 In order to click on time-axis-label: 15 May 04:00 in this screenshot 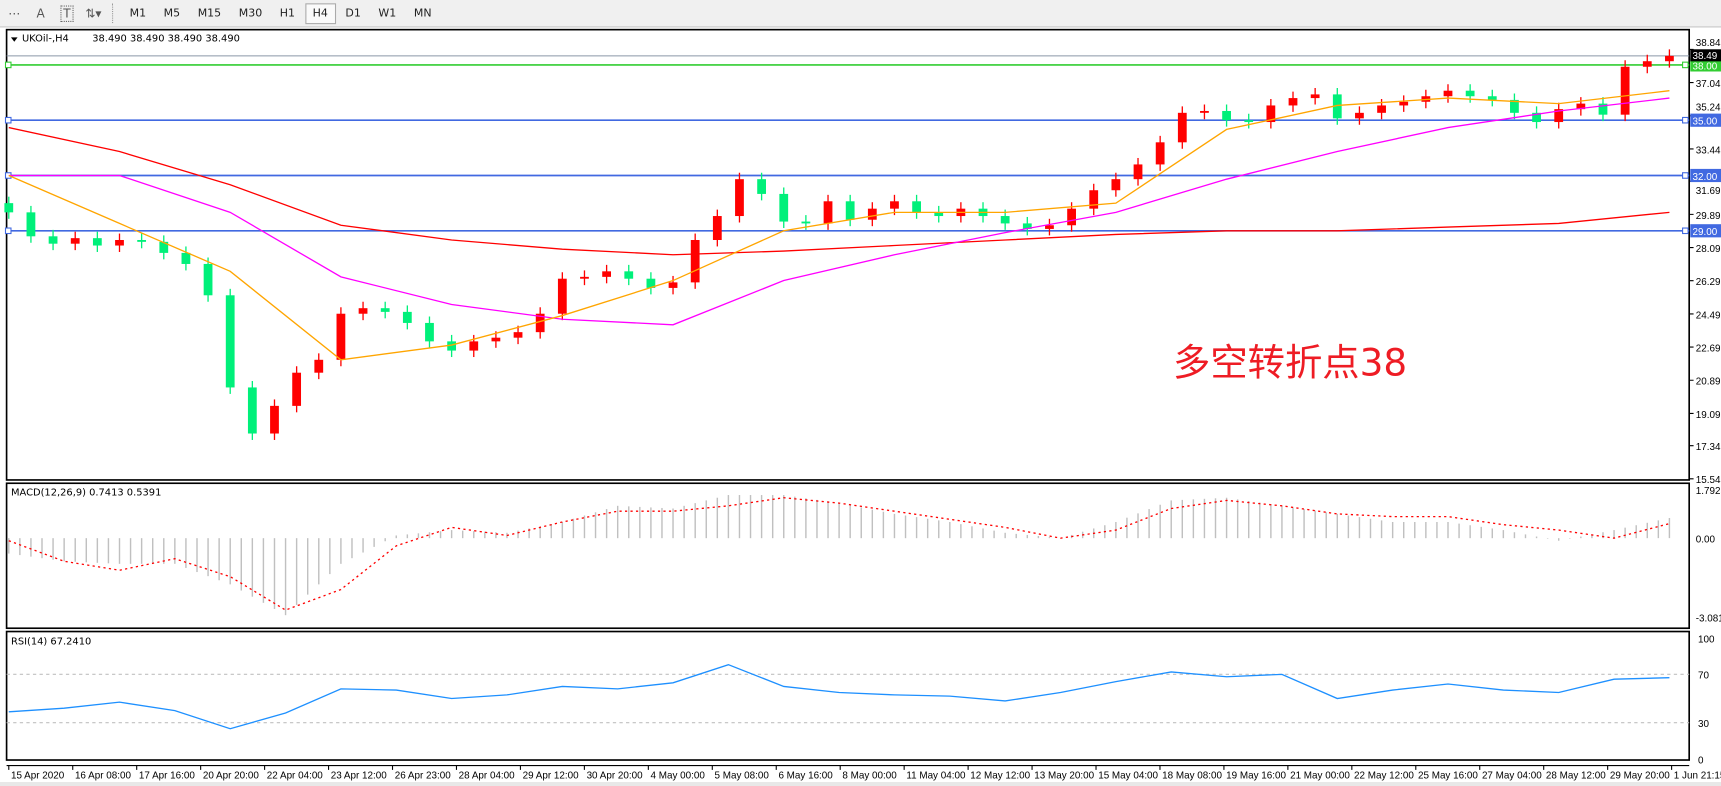, I will do `click(1128, 776)`.